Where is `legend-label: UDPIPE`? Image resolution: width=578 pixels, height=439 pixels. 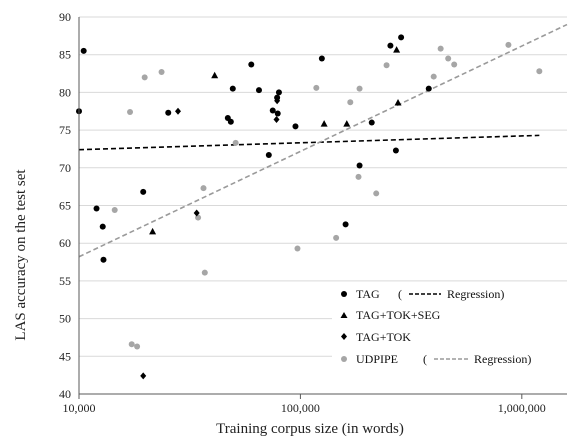
legend-label: UDPIPE is located at coordinates (377, 359).